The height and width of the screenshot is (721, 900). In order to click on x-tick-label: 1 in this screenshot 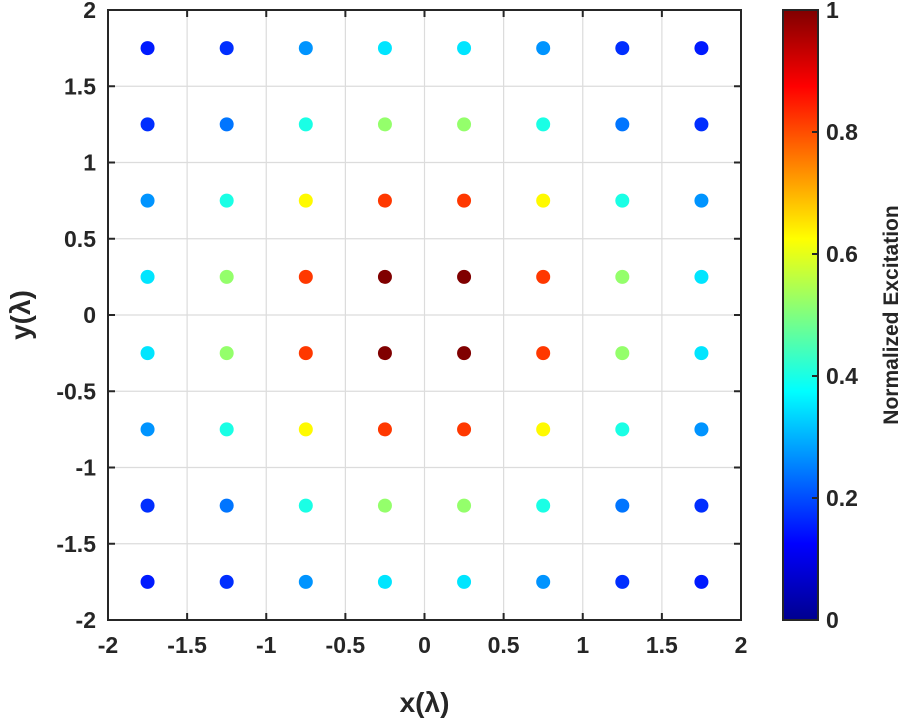, I will do `click(582, 645)`.